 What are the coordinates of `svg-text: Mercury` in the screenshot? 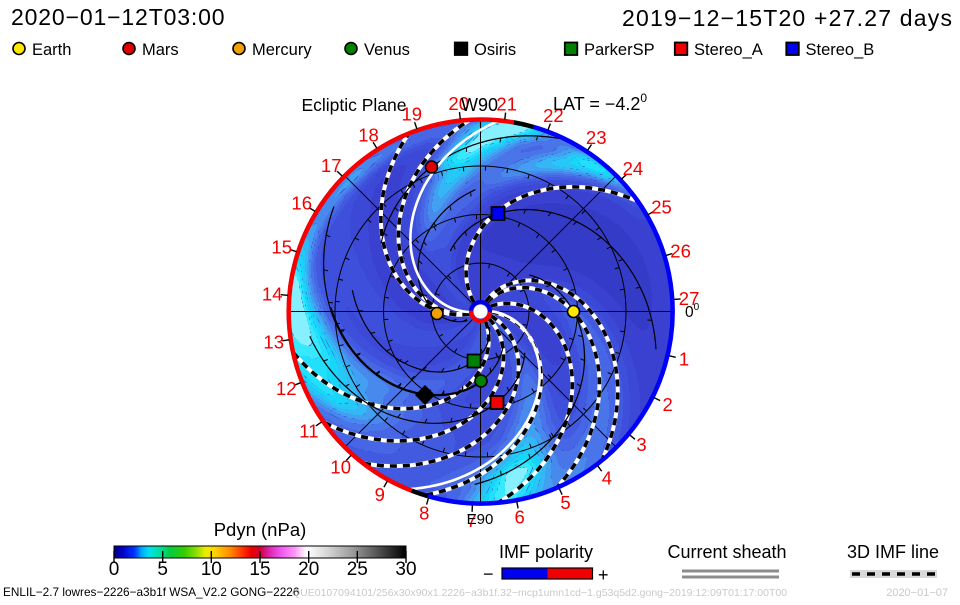 It's located at (282, 50).